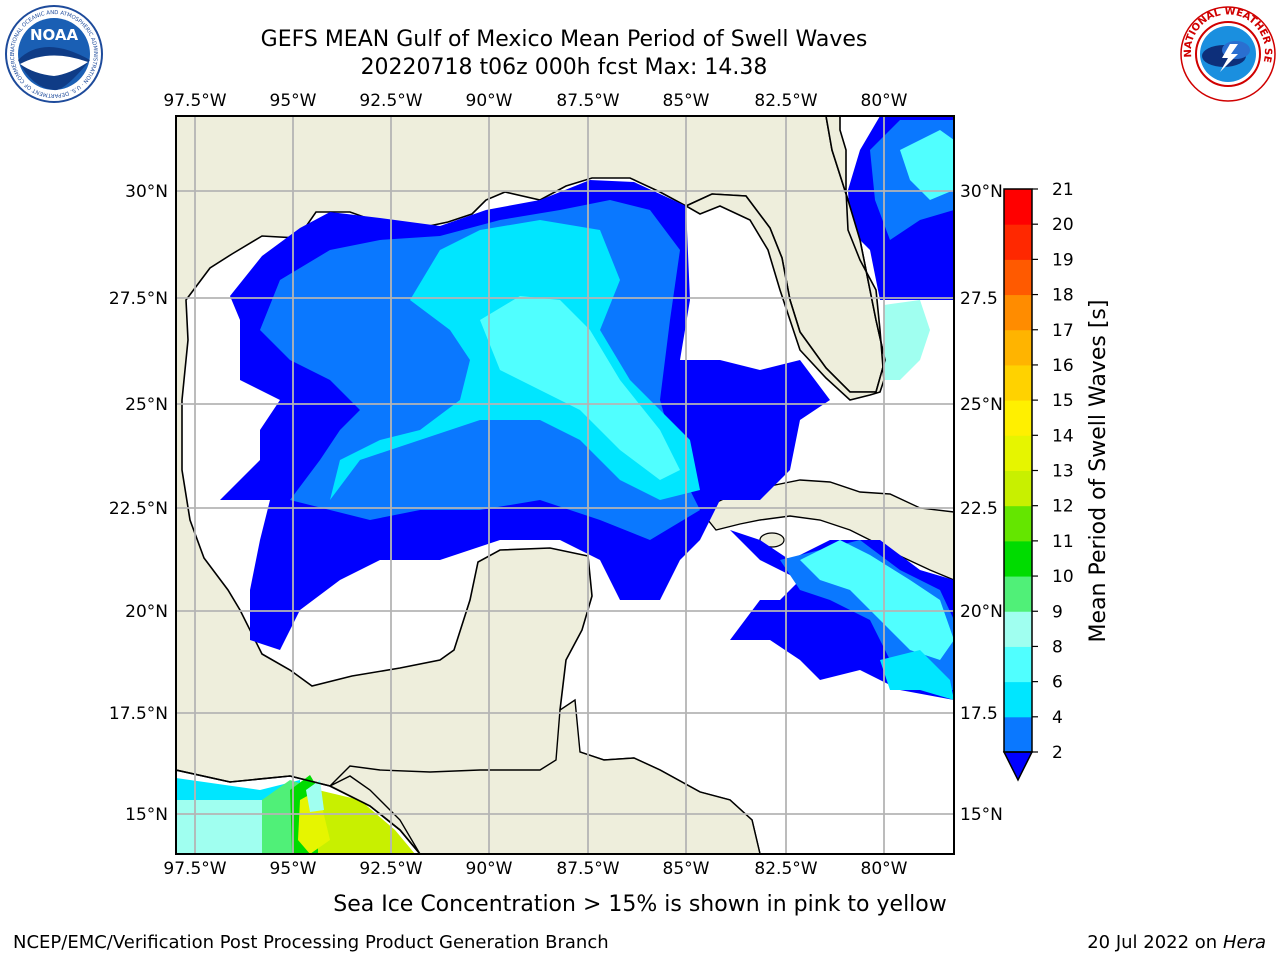  What do you see at coordinates (981, 815) in the screenshot?
I see `lat-label-right: 15°N` at bounding box center [981, 815].